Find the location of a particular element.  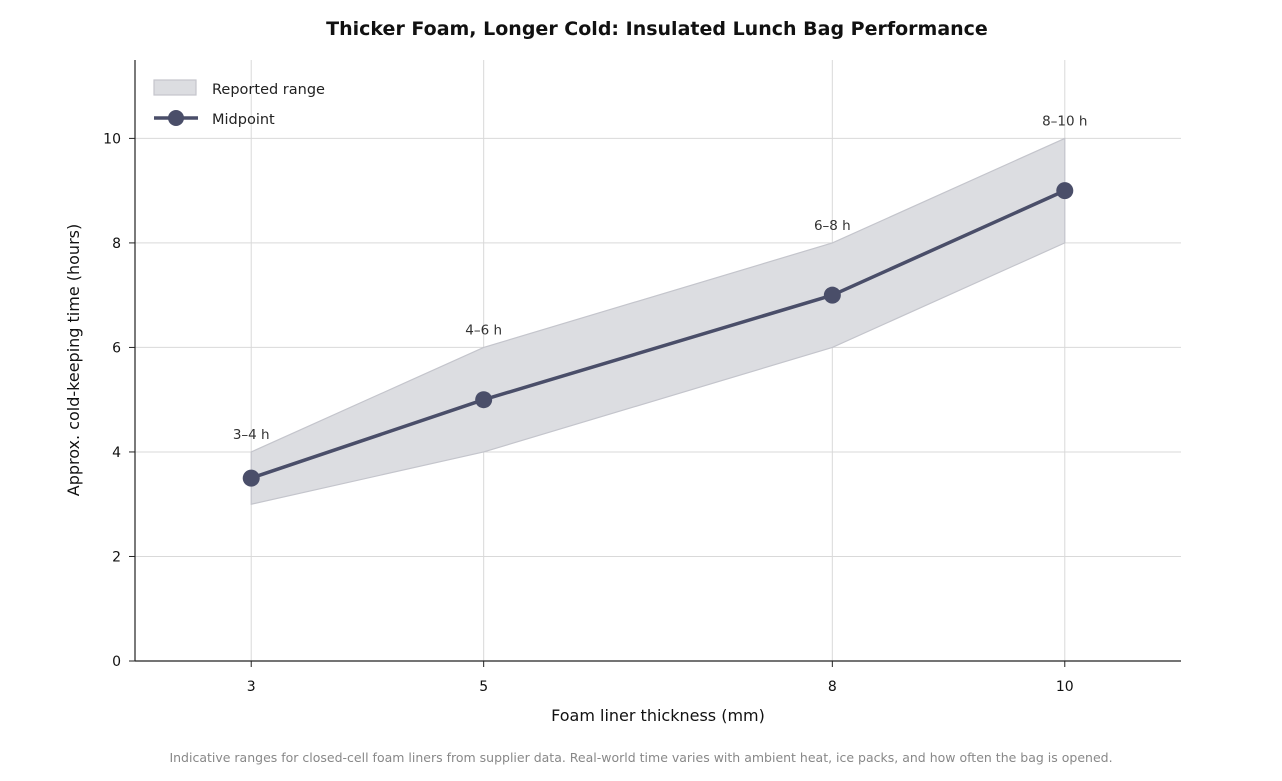

data-label: 4–6 h is located at coordinates (483, 330).